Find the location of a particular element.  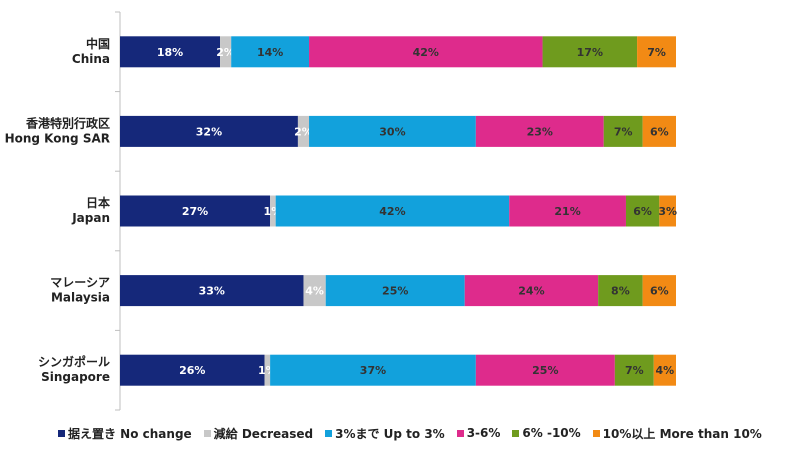

data-label: 32% is located at coordinates (209, 131).